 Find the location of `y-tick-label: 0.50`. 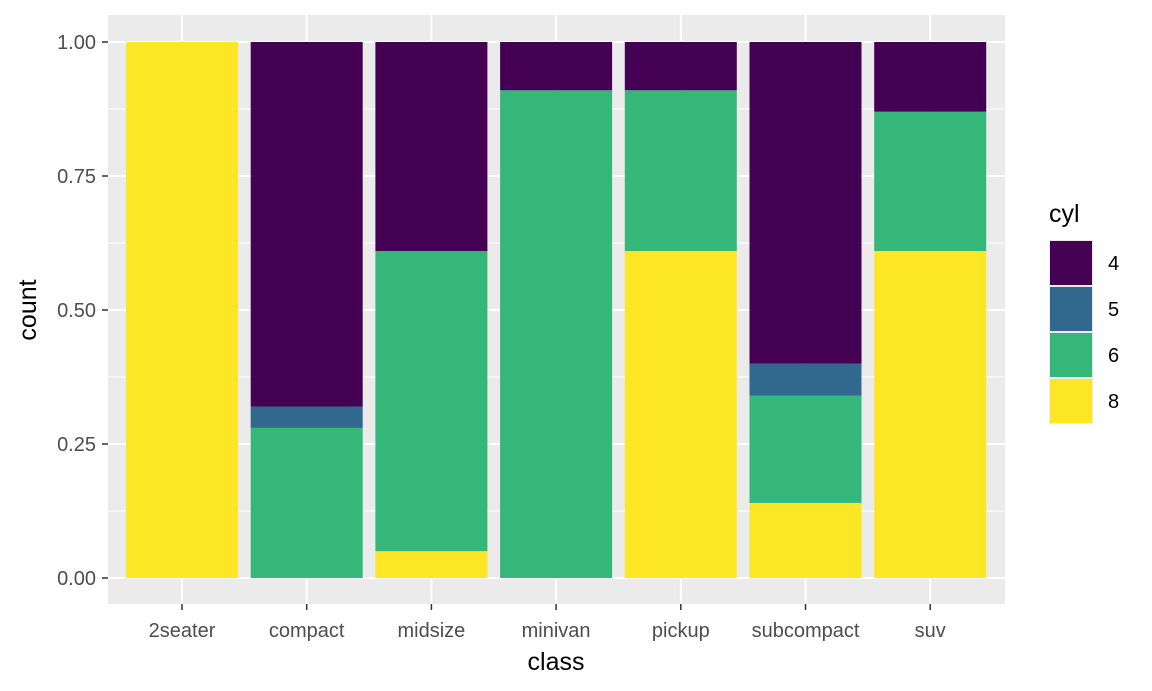

y-tick-label: 0.50 is located at coordinates (76, 311).